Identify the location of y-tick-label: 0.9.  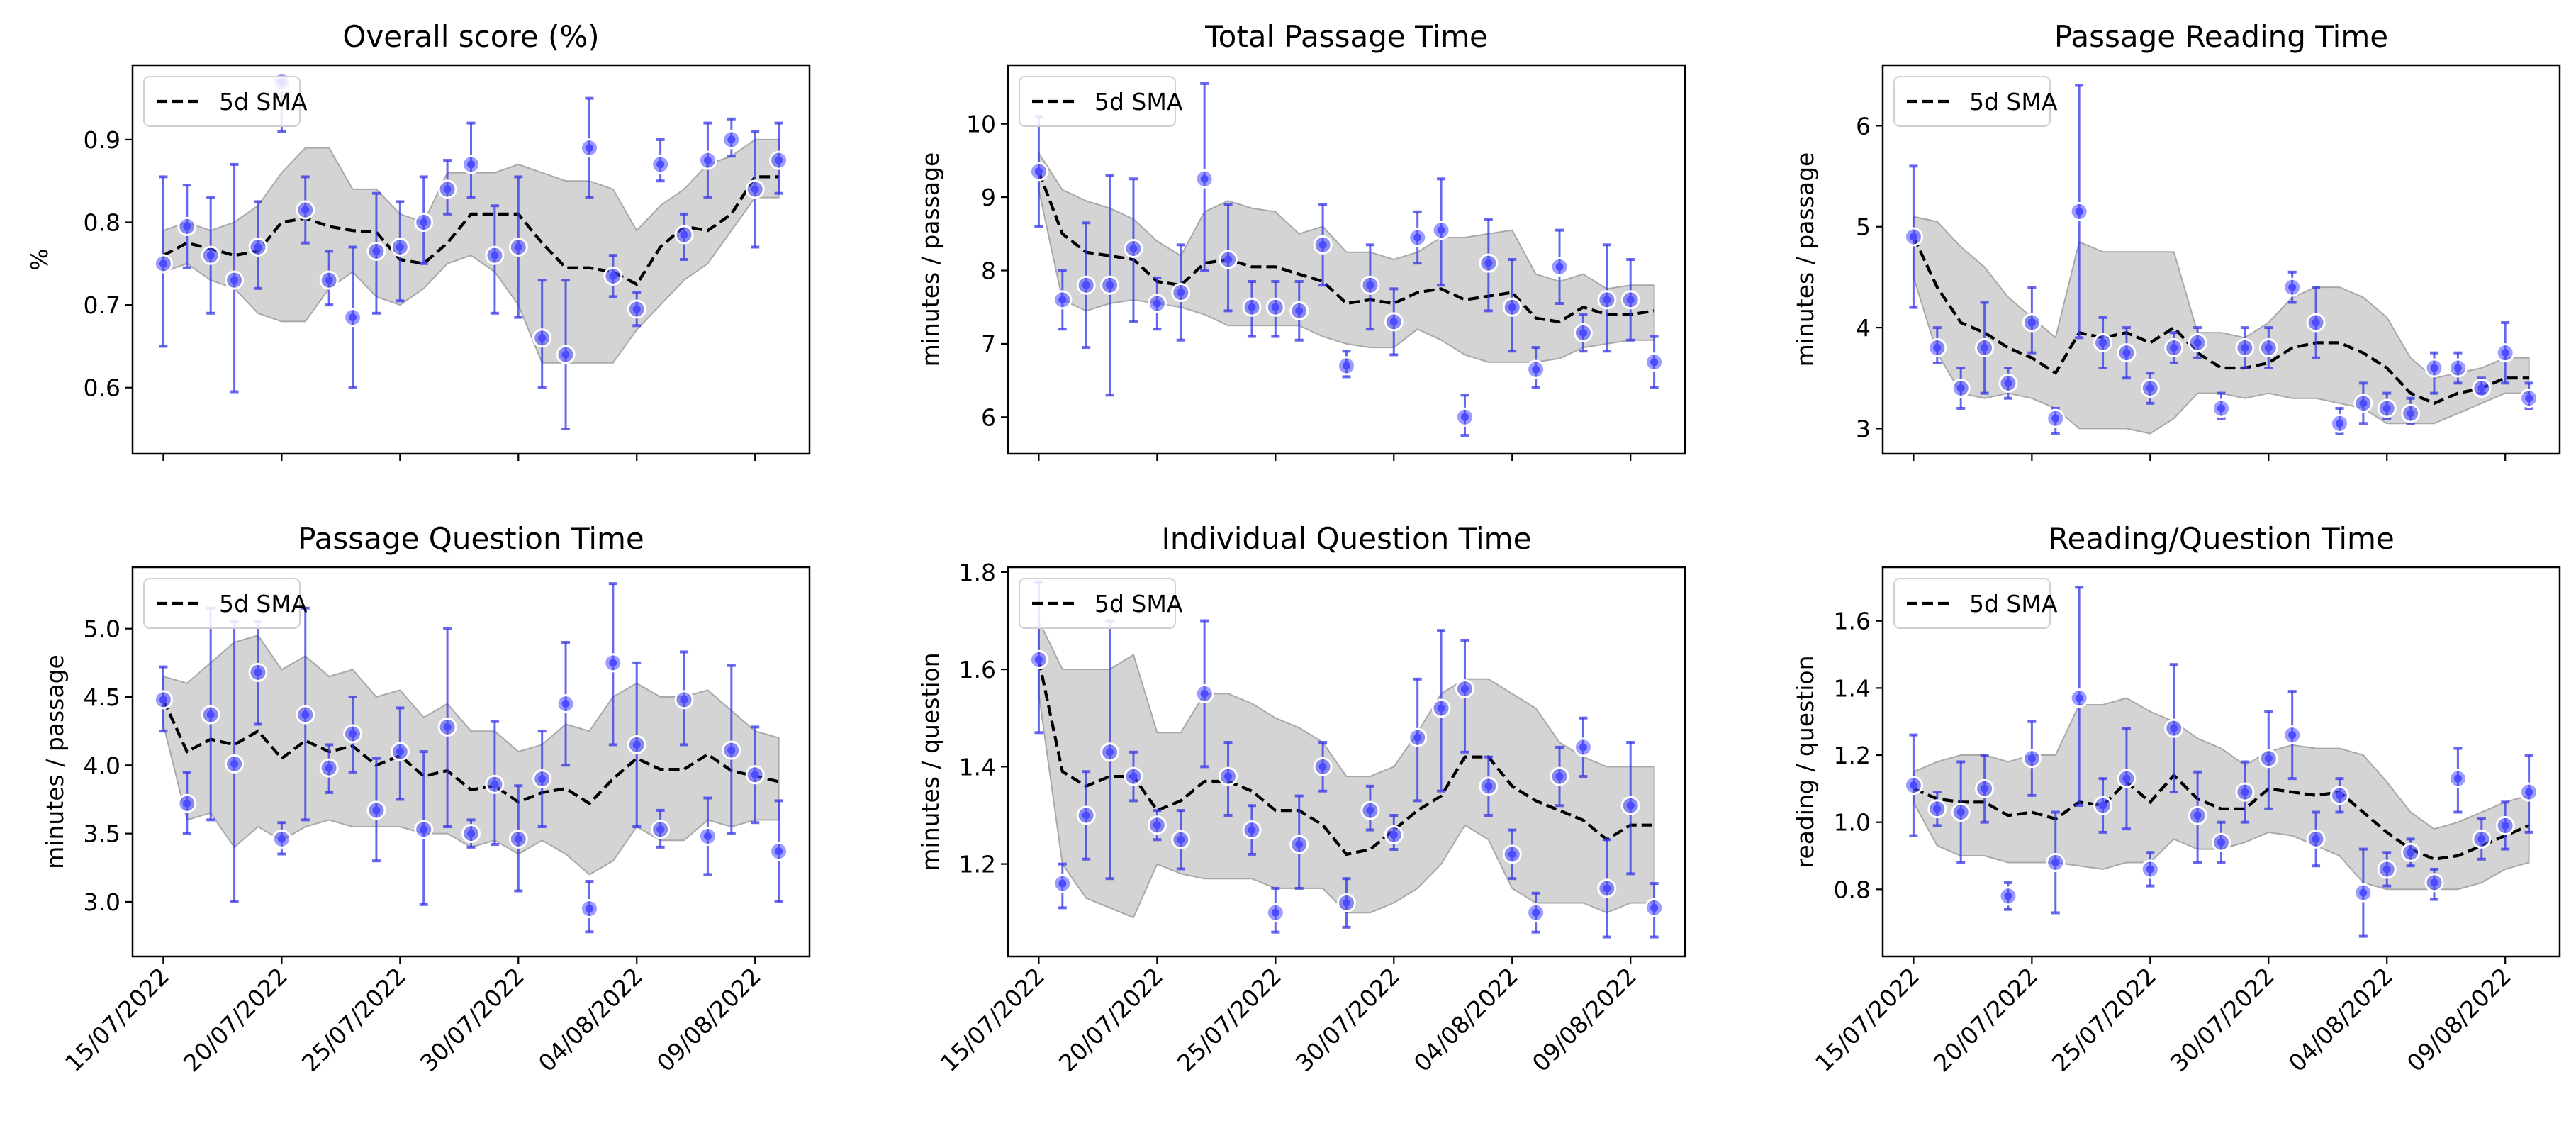
(103, 140).